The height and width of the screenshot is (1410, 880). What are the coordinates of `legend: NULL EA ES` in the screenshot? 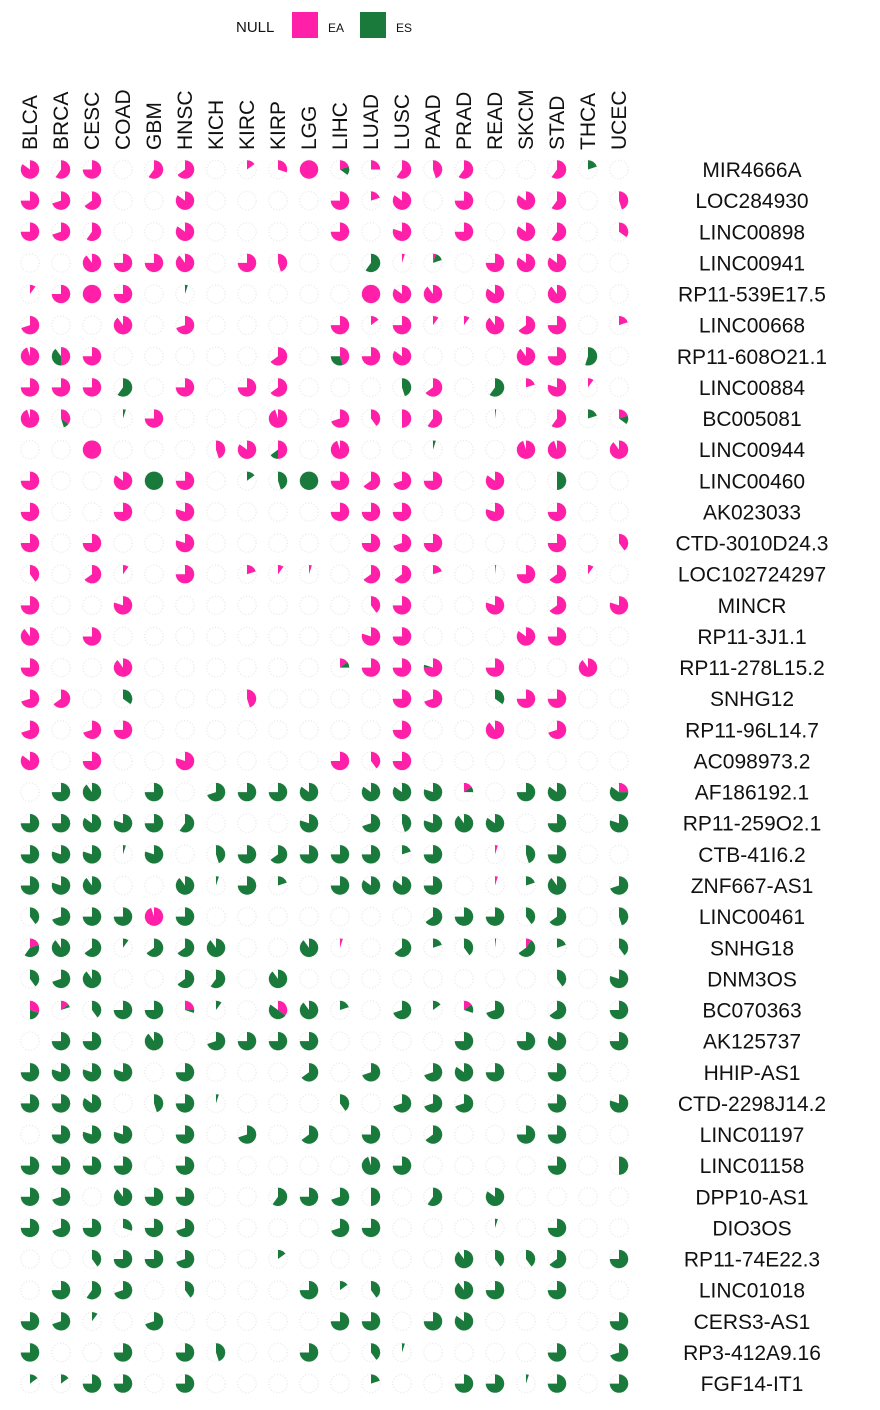 It's located at (324, 25).